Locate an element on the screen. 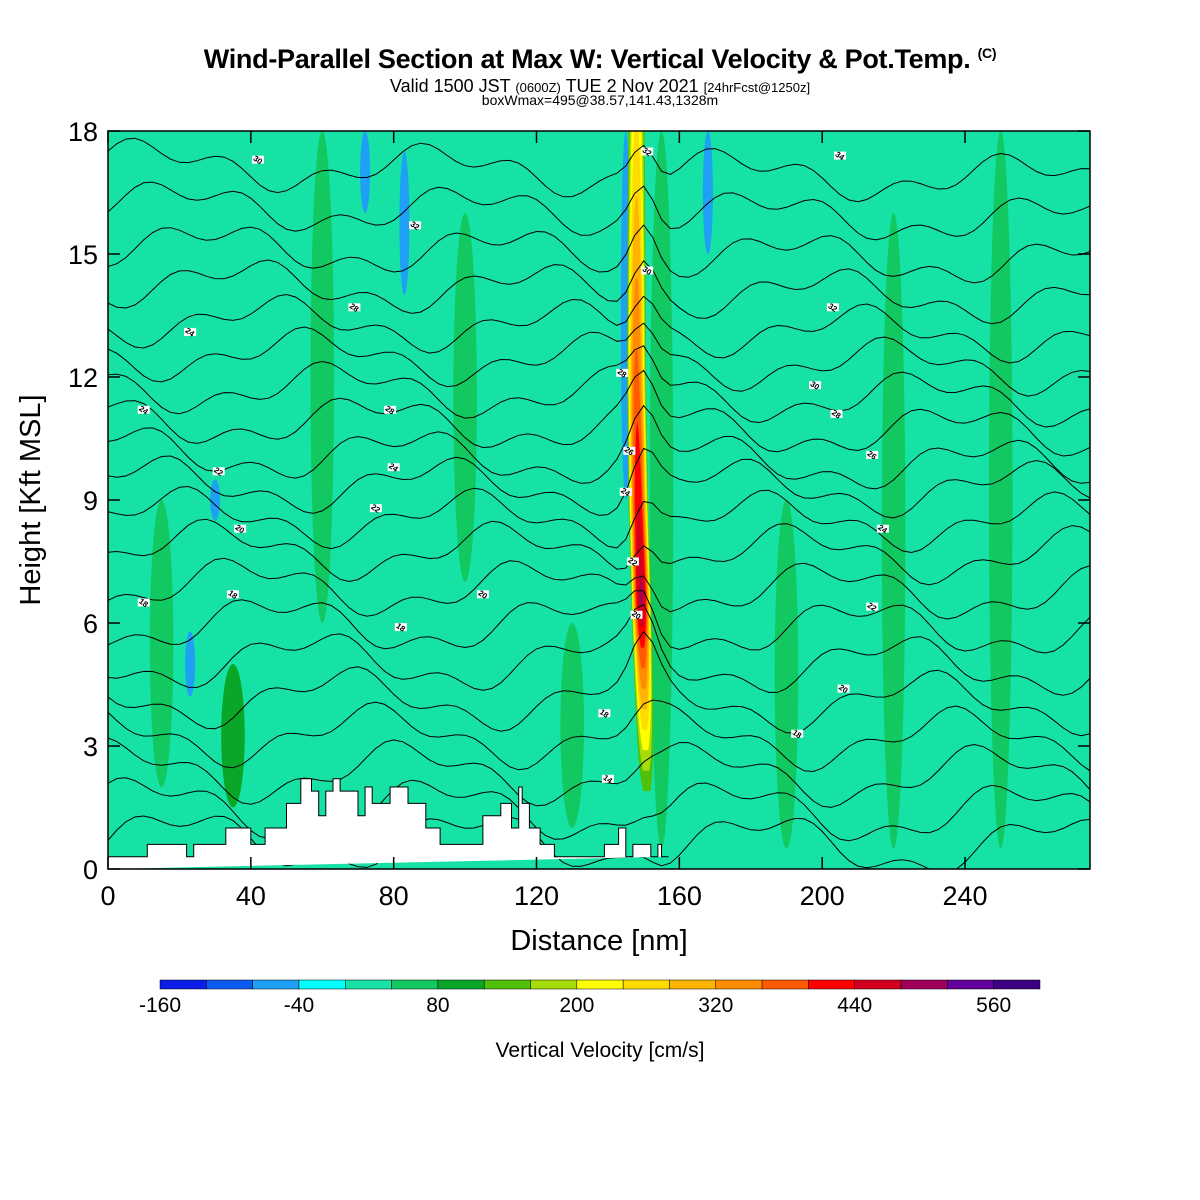  y-tick-label-5: 15 is located at coordinates (83, 255).